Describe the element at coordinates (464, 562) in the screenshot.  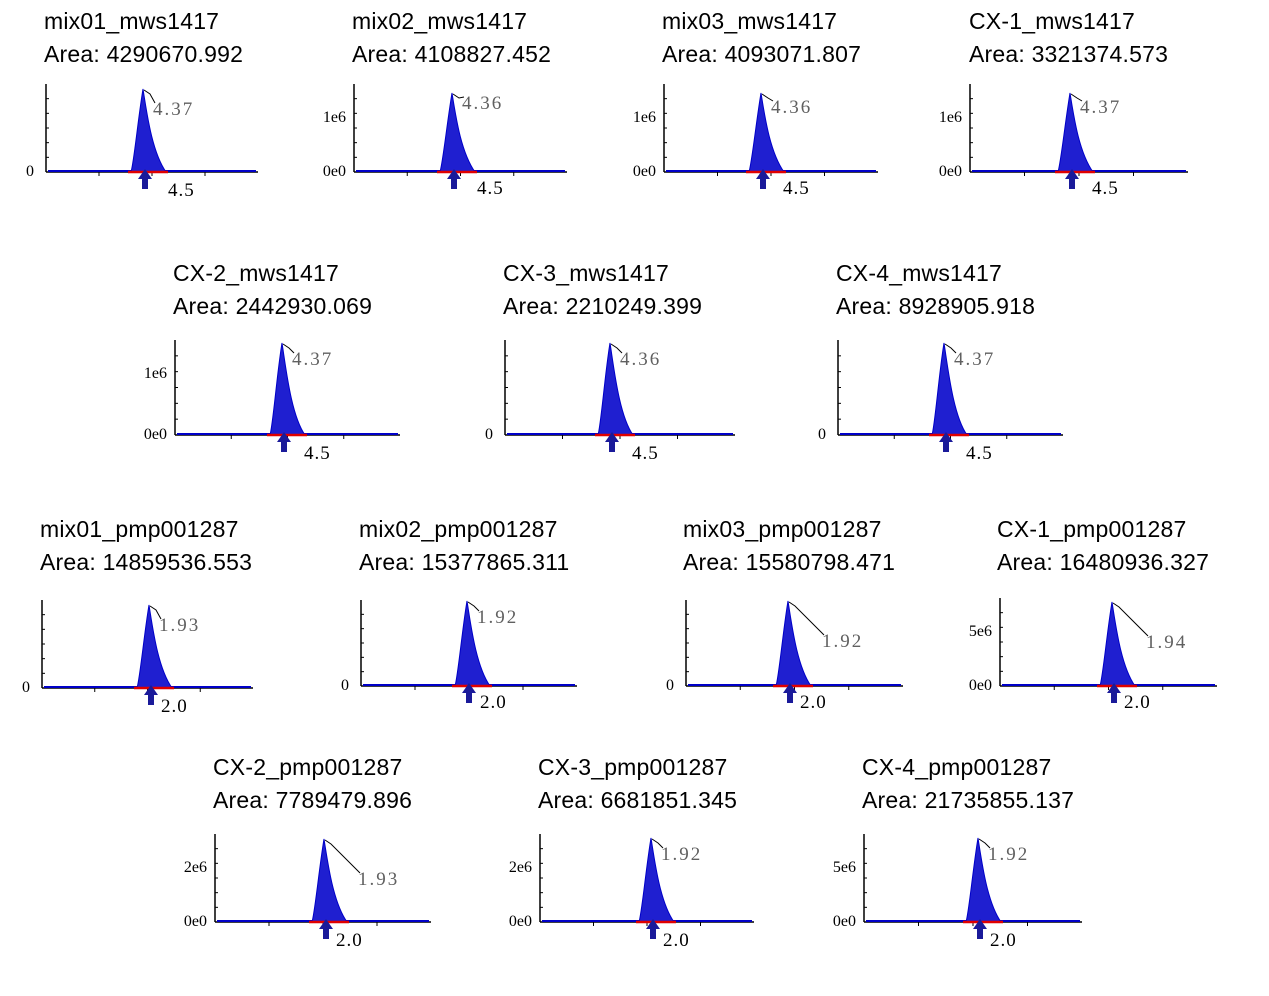
I see `panel-area-label: Area: 15377865.311` at that location.